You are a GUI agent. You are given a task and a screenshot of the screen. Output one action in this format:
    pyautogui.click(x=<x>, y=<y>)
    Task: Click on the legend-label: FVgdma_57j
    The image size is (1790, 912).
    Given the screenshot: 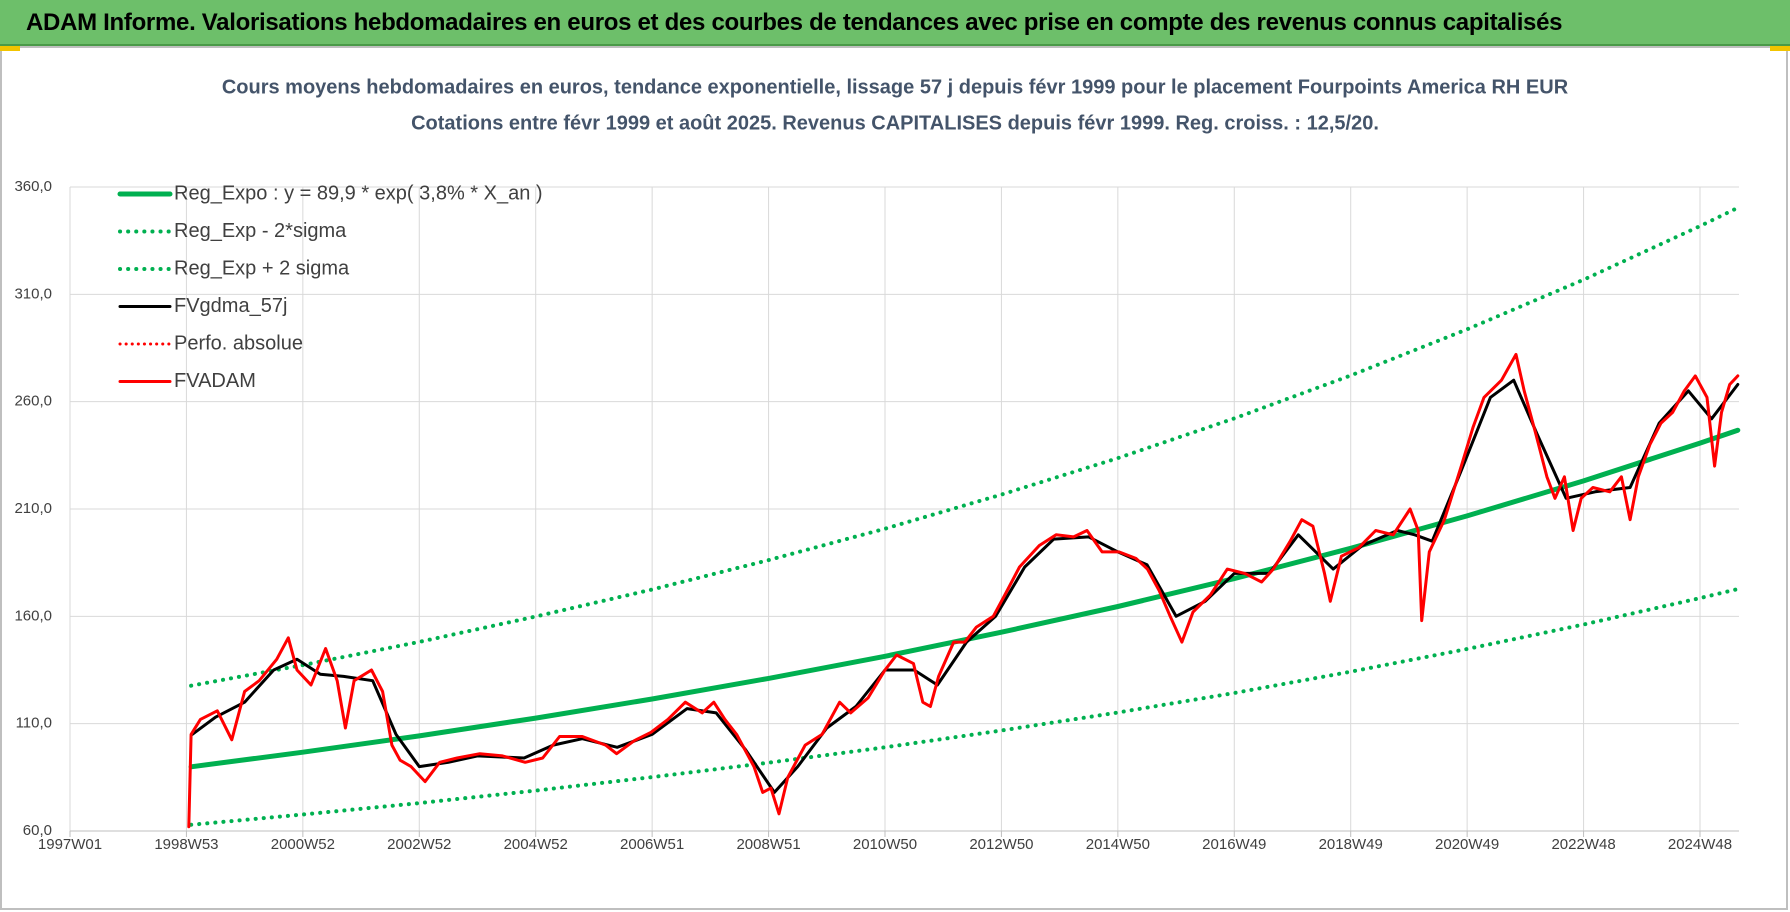 What is the action you would take?
    pyautogui.click(x=230, y=306)
    